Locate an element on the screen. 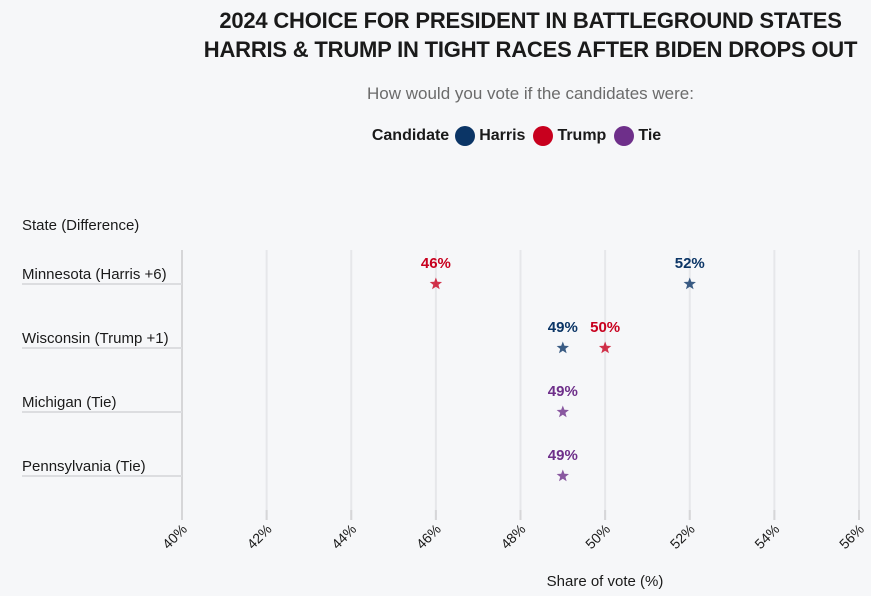 The image size is (871, 596). x-tick-label: 40% is located at coordinates (174, 536).